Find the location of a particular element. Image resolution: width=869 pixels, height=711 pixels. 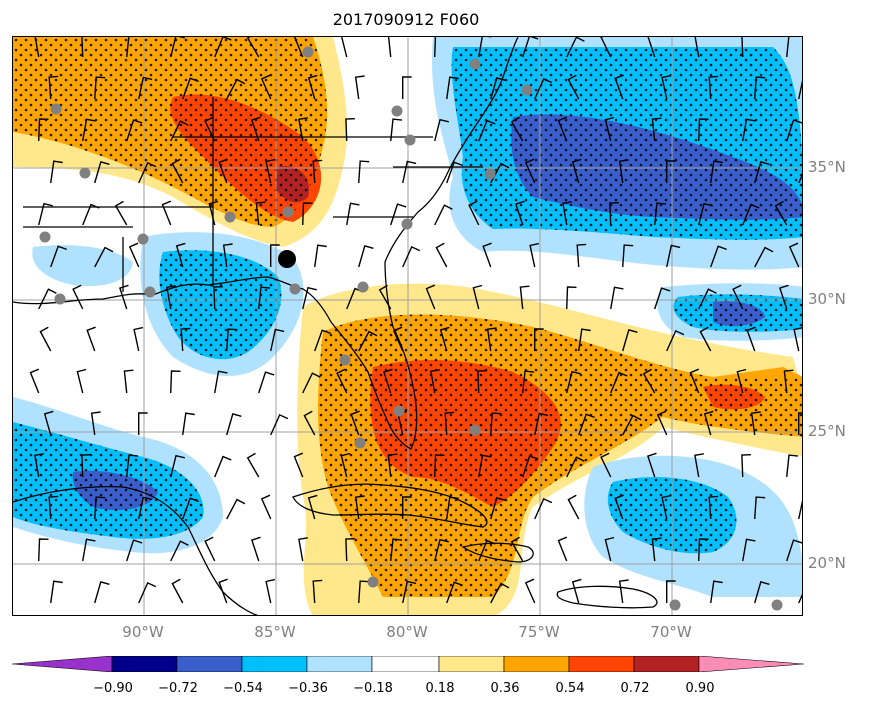

lat-label-30n: 30°N is located at coordinates (827, 299).